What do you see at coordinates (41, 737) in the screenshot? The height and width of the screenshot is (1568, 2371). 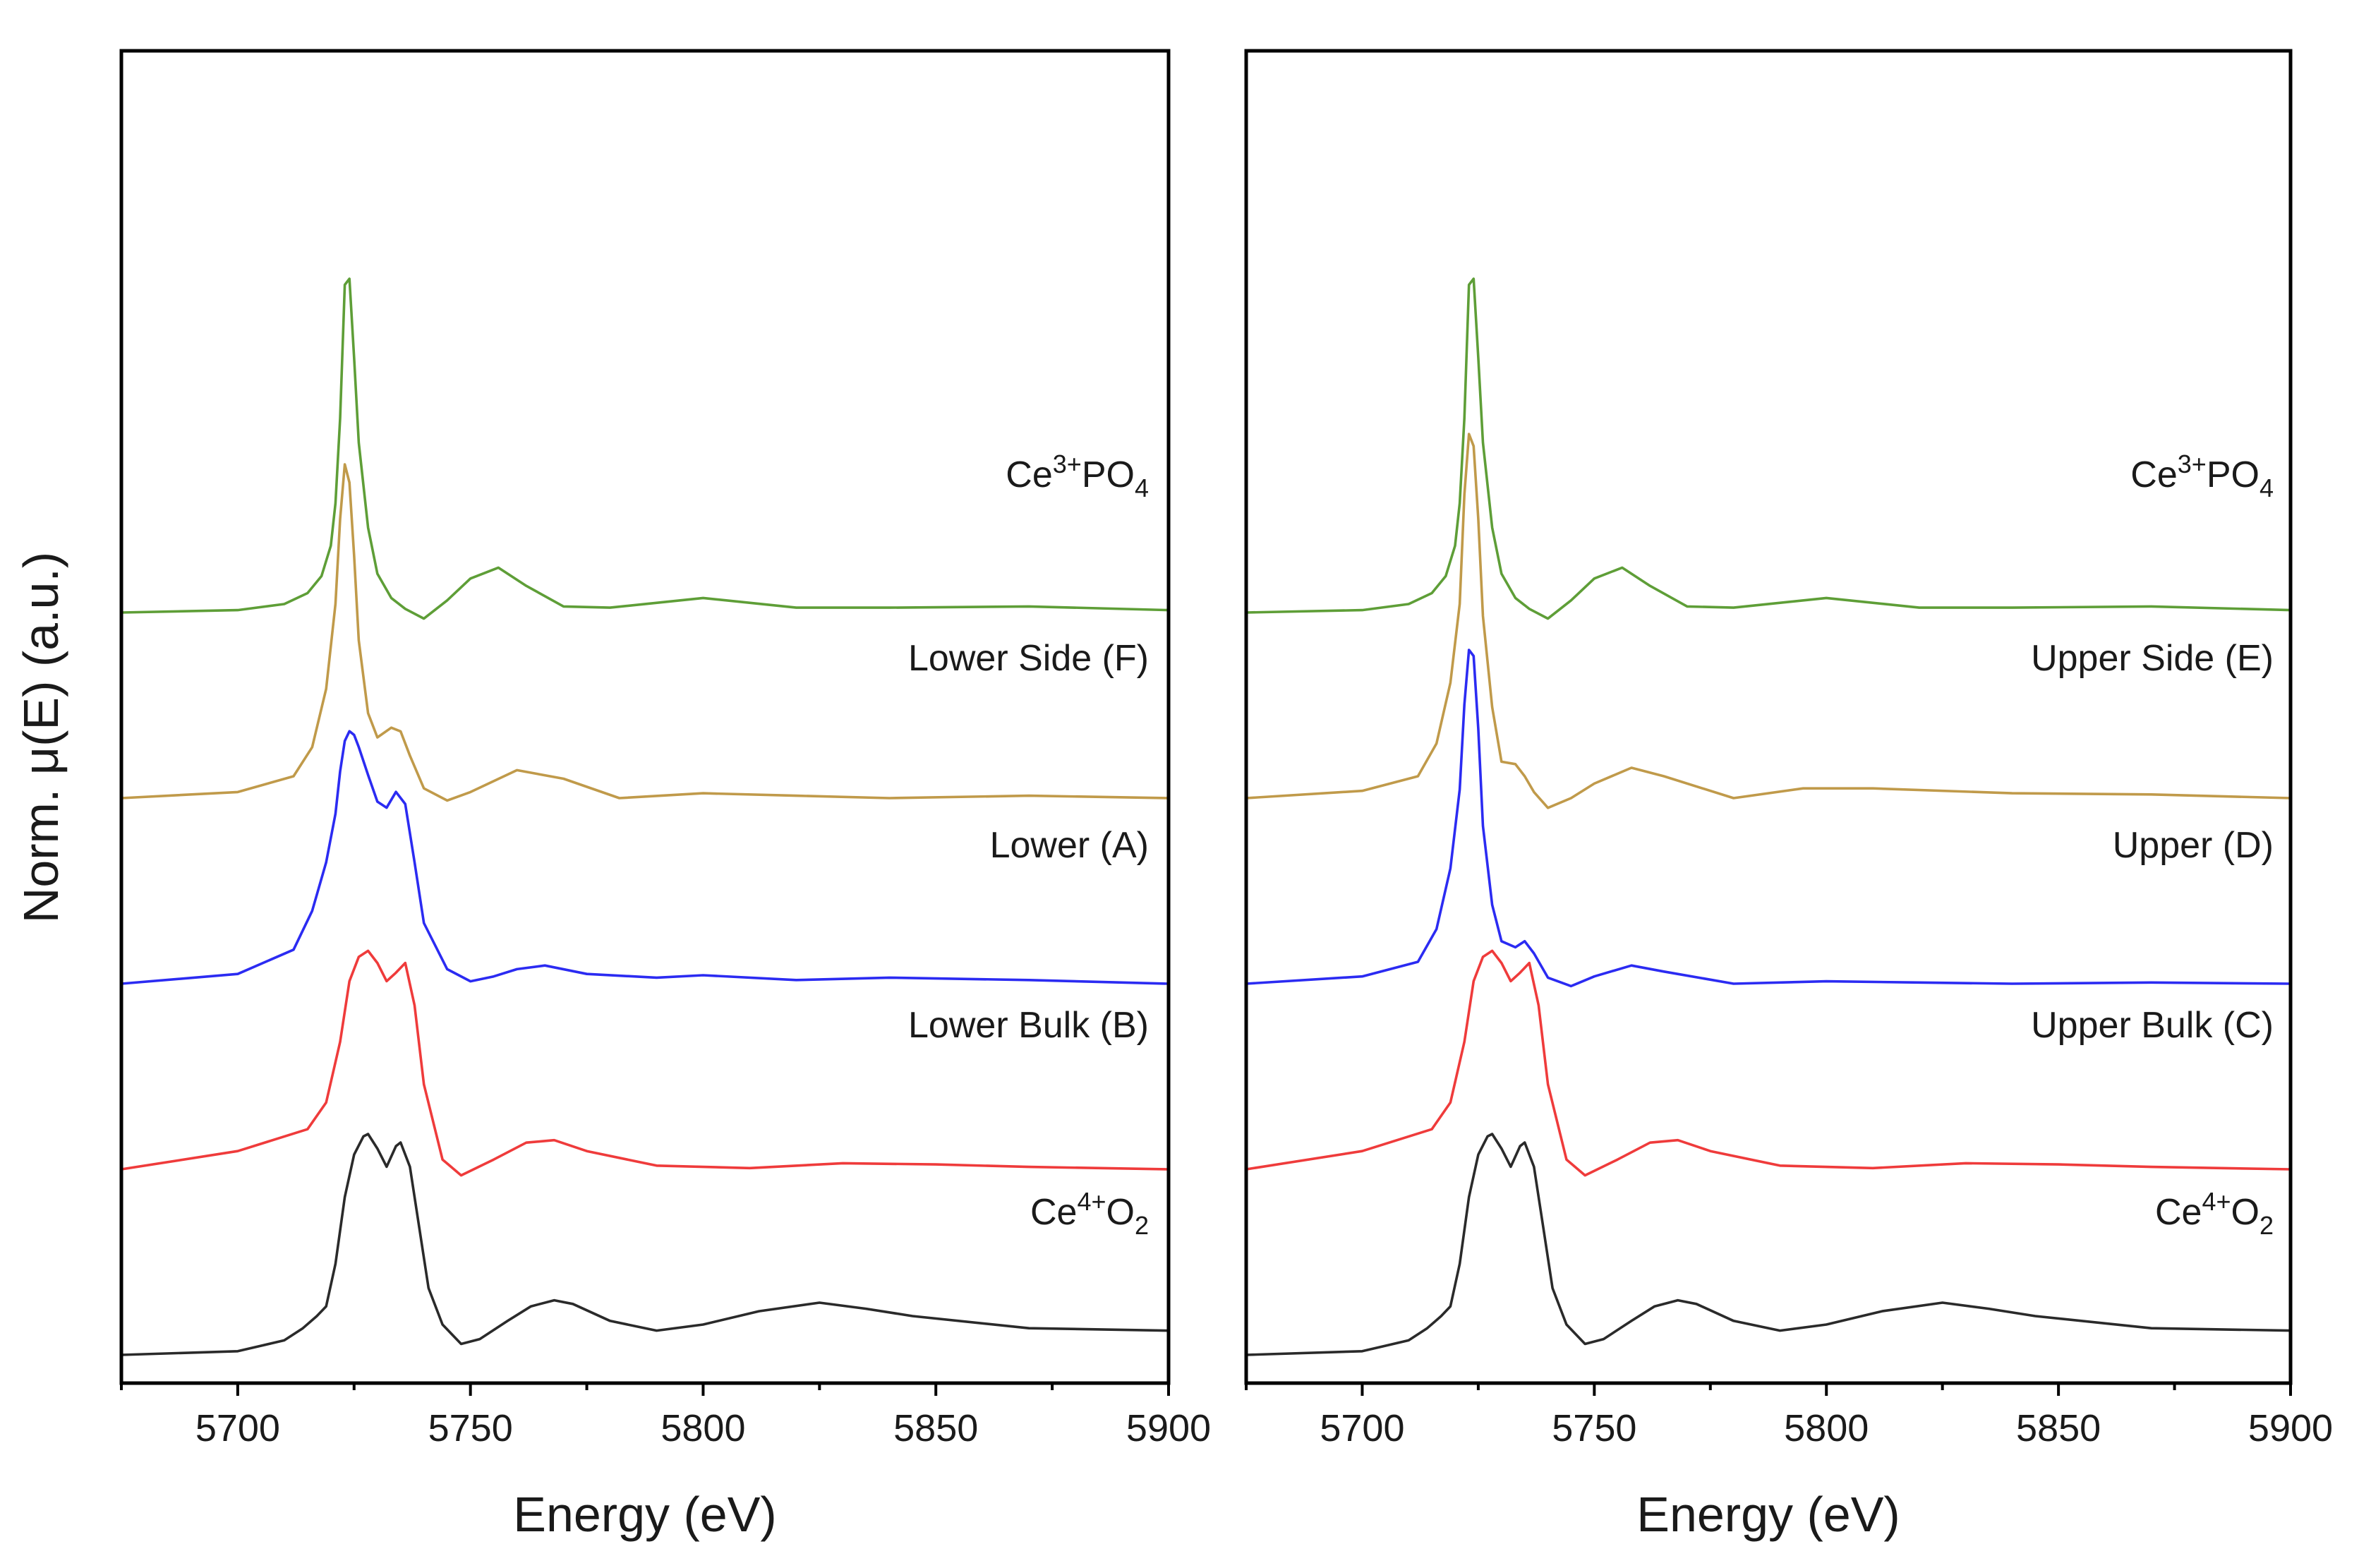 I see `y-axis-title: Norm. μ(E) (a.u.)` at bounding box center [41, 737].